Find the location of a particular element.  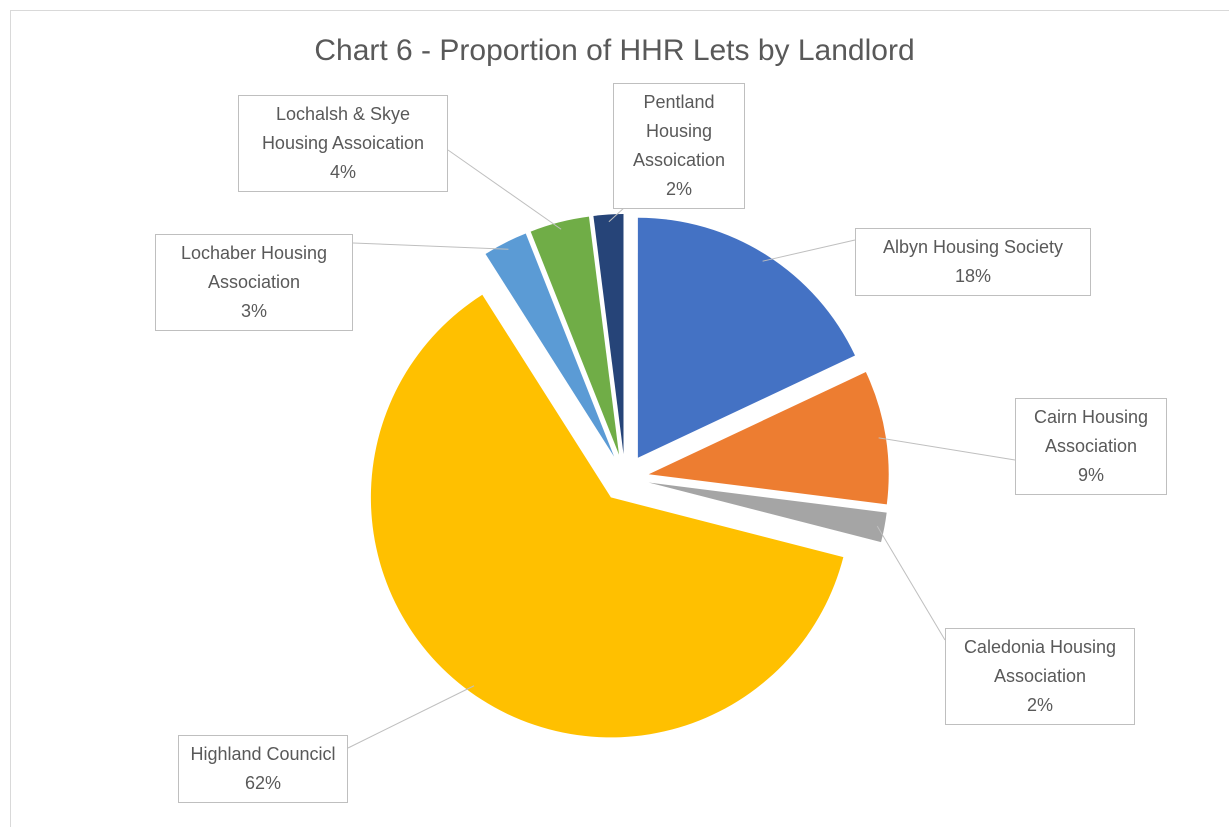

category-label: Cairn Housing Association is located at coordinates (1091, 431).